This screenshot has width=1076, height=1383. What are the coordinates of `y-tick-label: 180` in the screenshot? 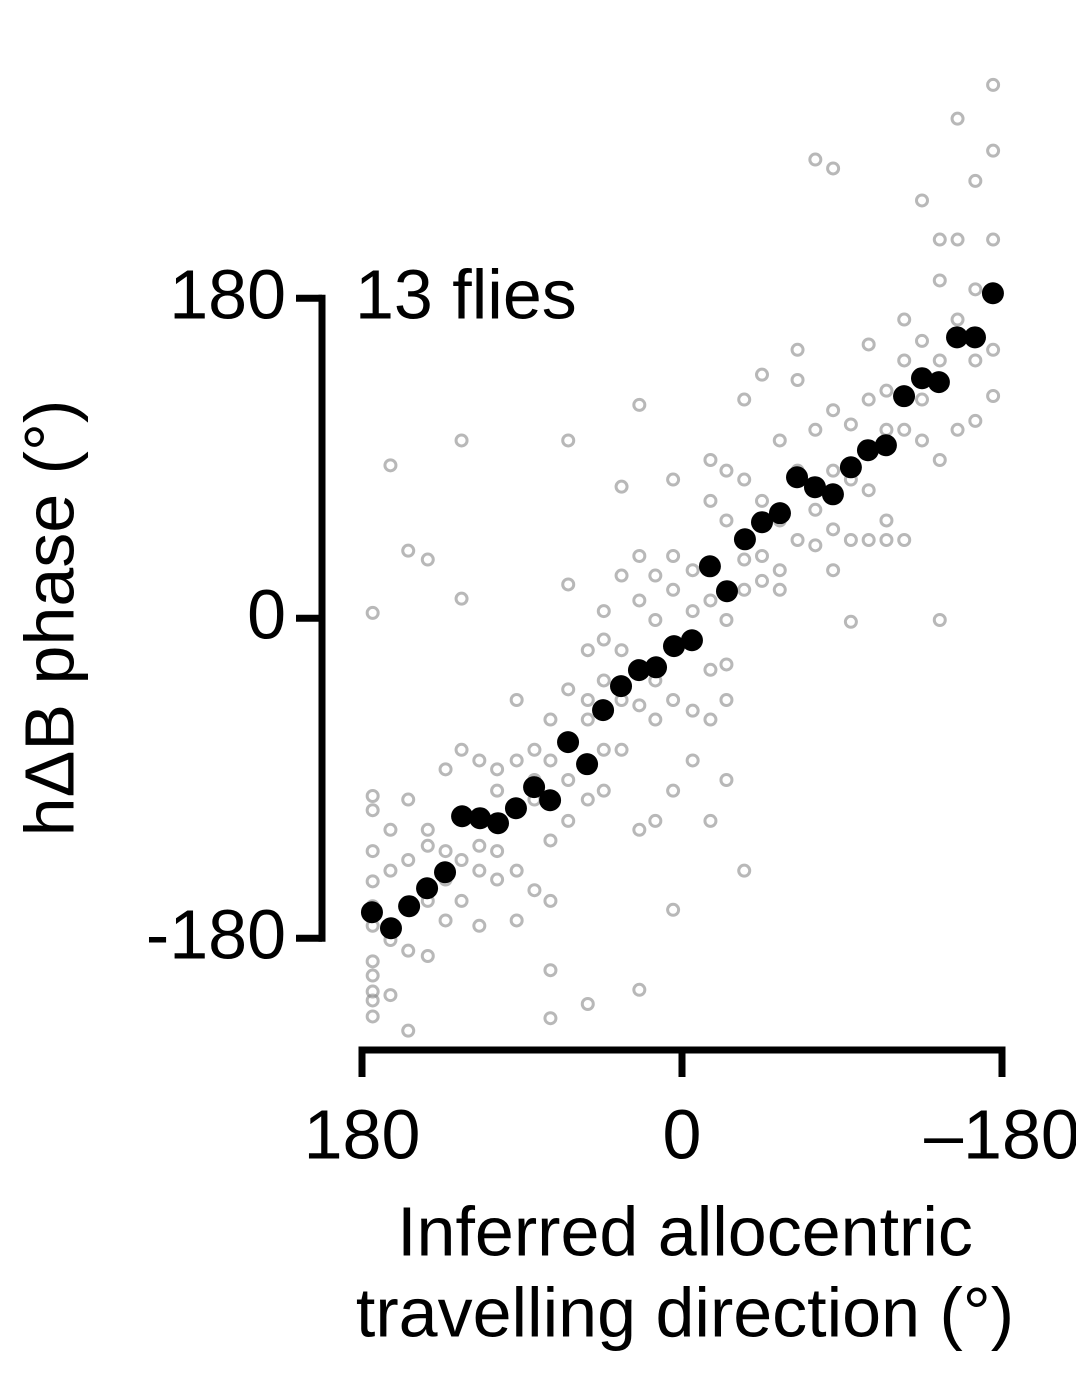 It's located at (227, 295).